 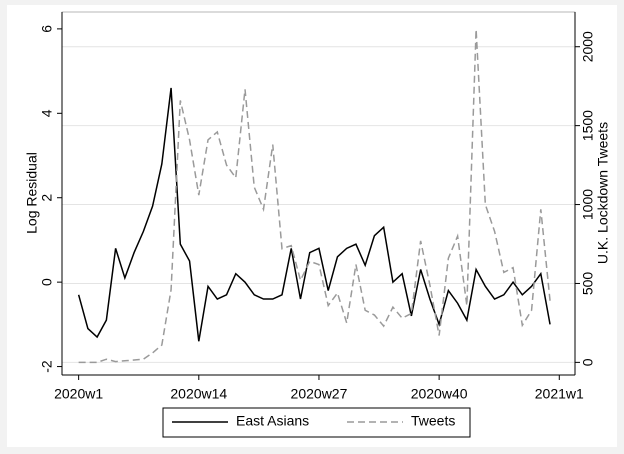 What do you see at coordinates (588, 284) in the screenshot?
I see `y2-tick-label: 500` at bounding box center [588, 284].